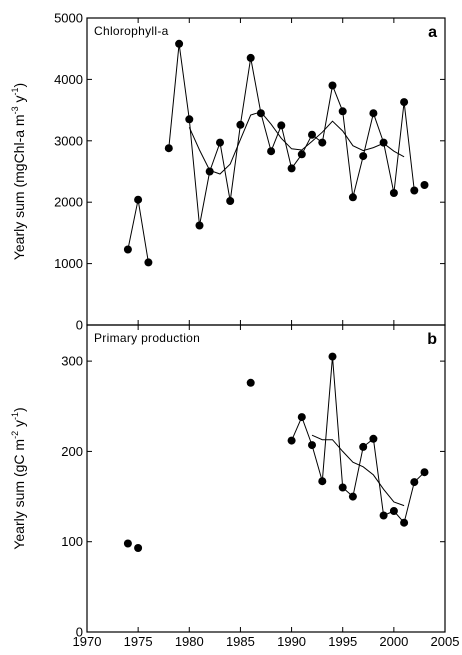 The width and height of the screenshot is (462, 655). Describe the element at coordinates (342, 641) in the screenshot. I see `x-tick-label: 1995` at that location.